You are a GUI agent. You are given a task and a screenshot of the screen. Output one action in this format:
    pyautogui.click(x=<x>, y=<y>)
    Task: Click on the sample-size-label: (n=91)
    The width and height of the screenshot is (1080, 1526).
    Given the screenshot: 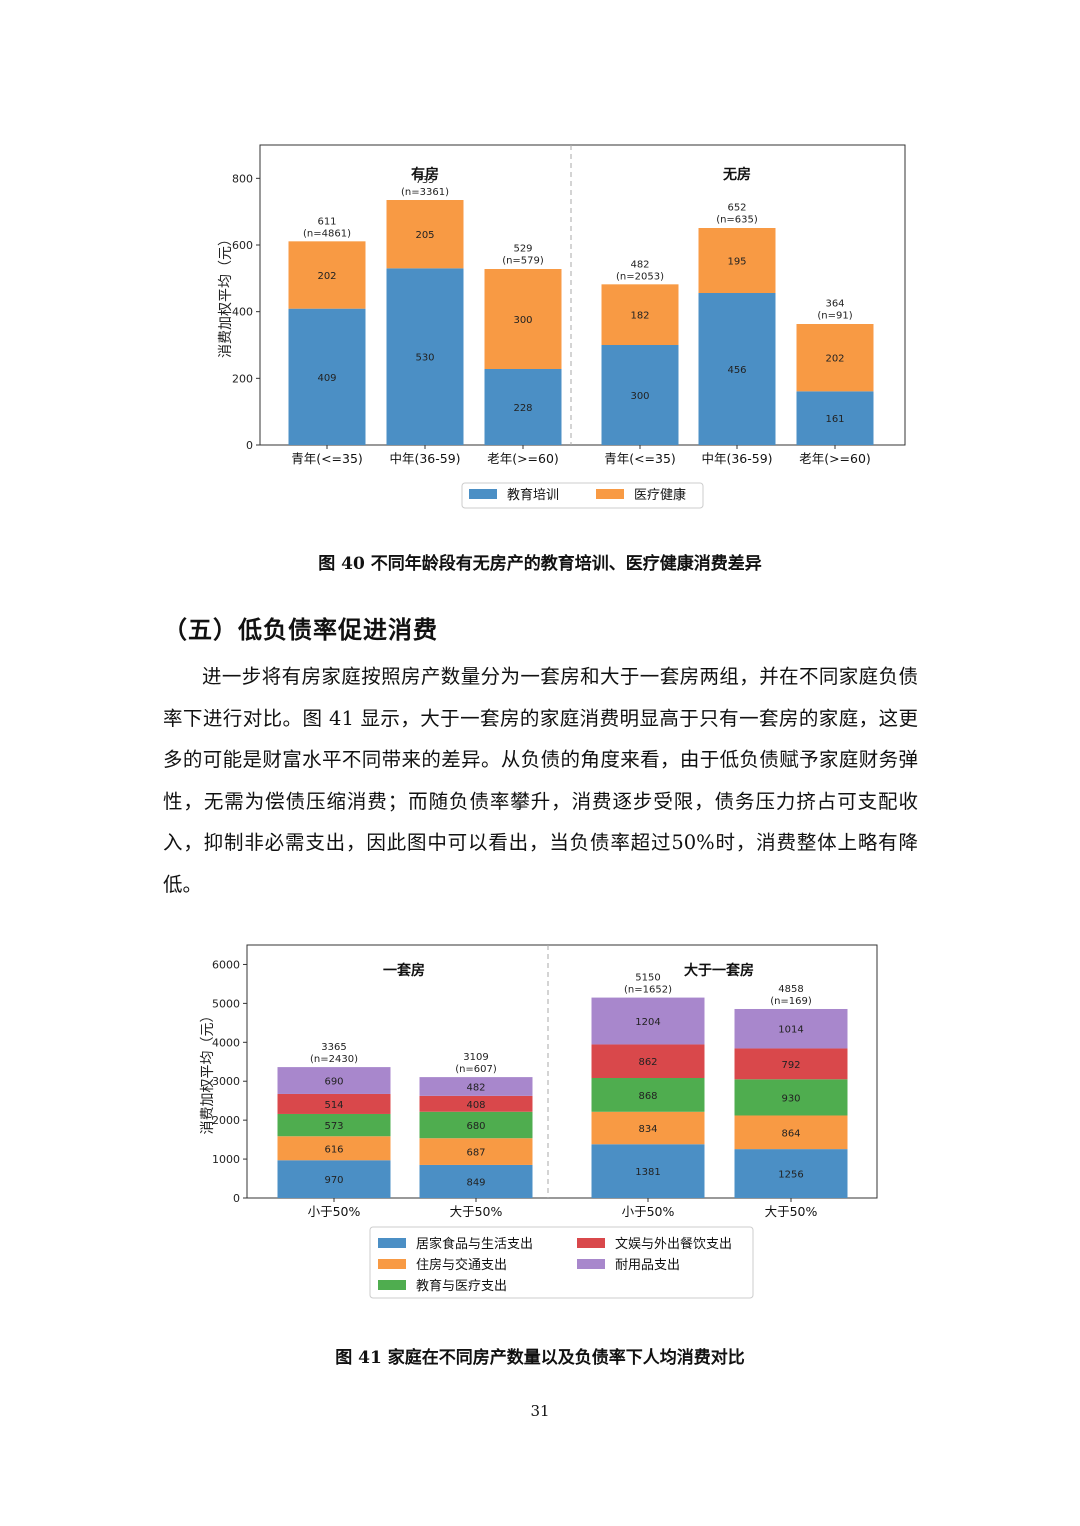 What is the action you would take?
    pyautogui.click(x=834, y=316)
    